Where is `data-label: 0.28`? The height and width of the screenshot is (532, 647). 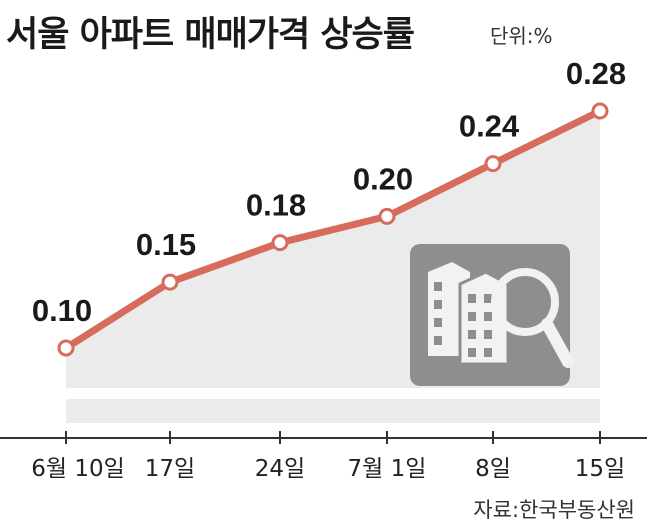
data-label: 0.28 is located at coordinates (596, 73).